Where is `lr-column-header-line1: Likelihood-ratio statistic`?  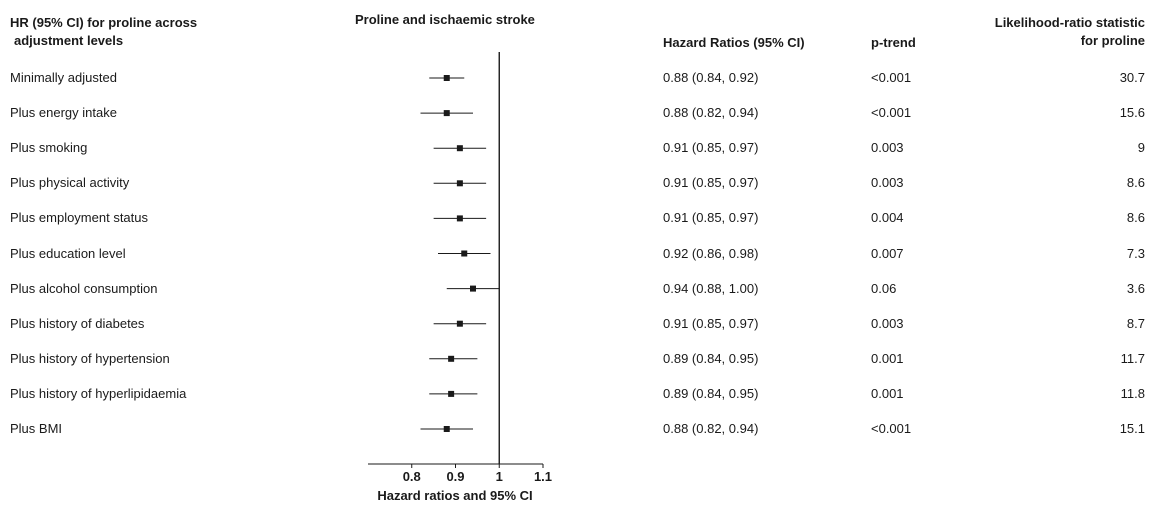
lr-column-header-line1: Likelihood-ratio statistic is located at coordinates (1069, 22).